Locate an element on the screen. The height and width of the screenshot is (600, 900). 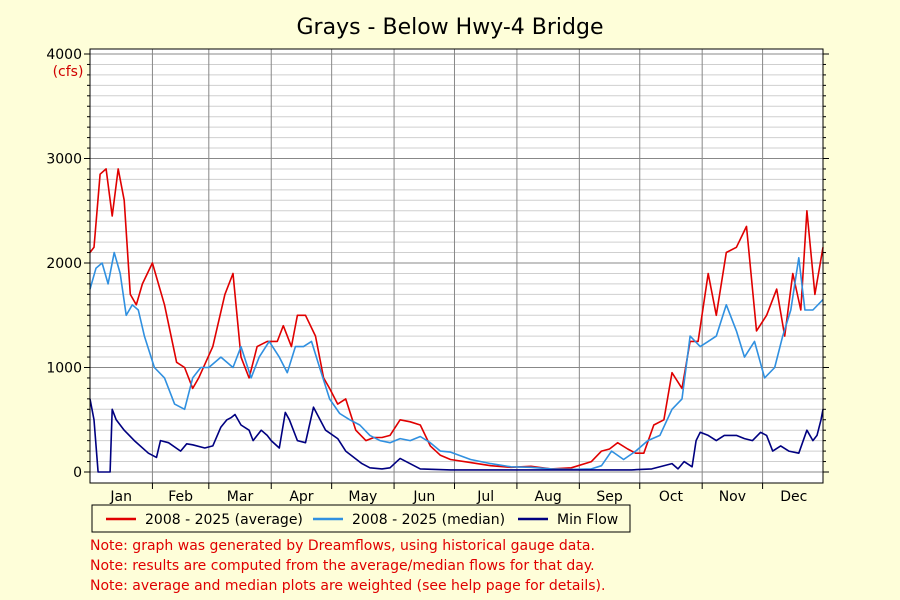
legend-item-min-flow: Min Flow is located at coordinates (568, 520).